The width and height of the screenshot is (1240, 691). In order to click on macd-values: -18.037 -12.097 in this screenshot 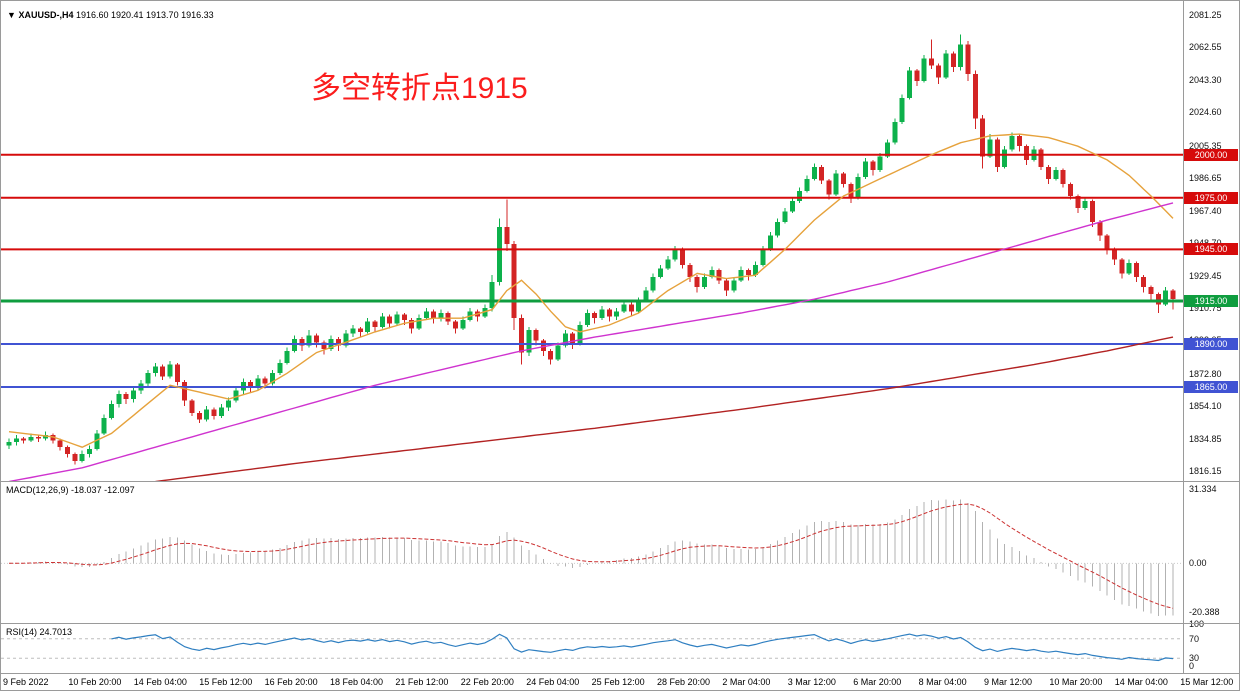, I will do `click(103, 490)`.